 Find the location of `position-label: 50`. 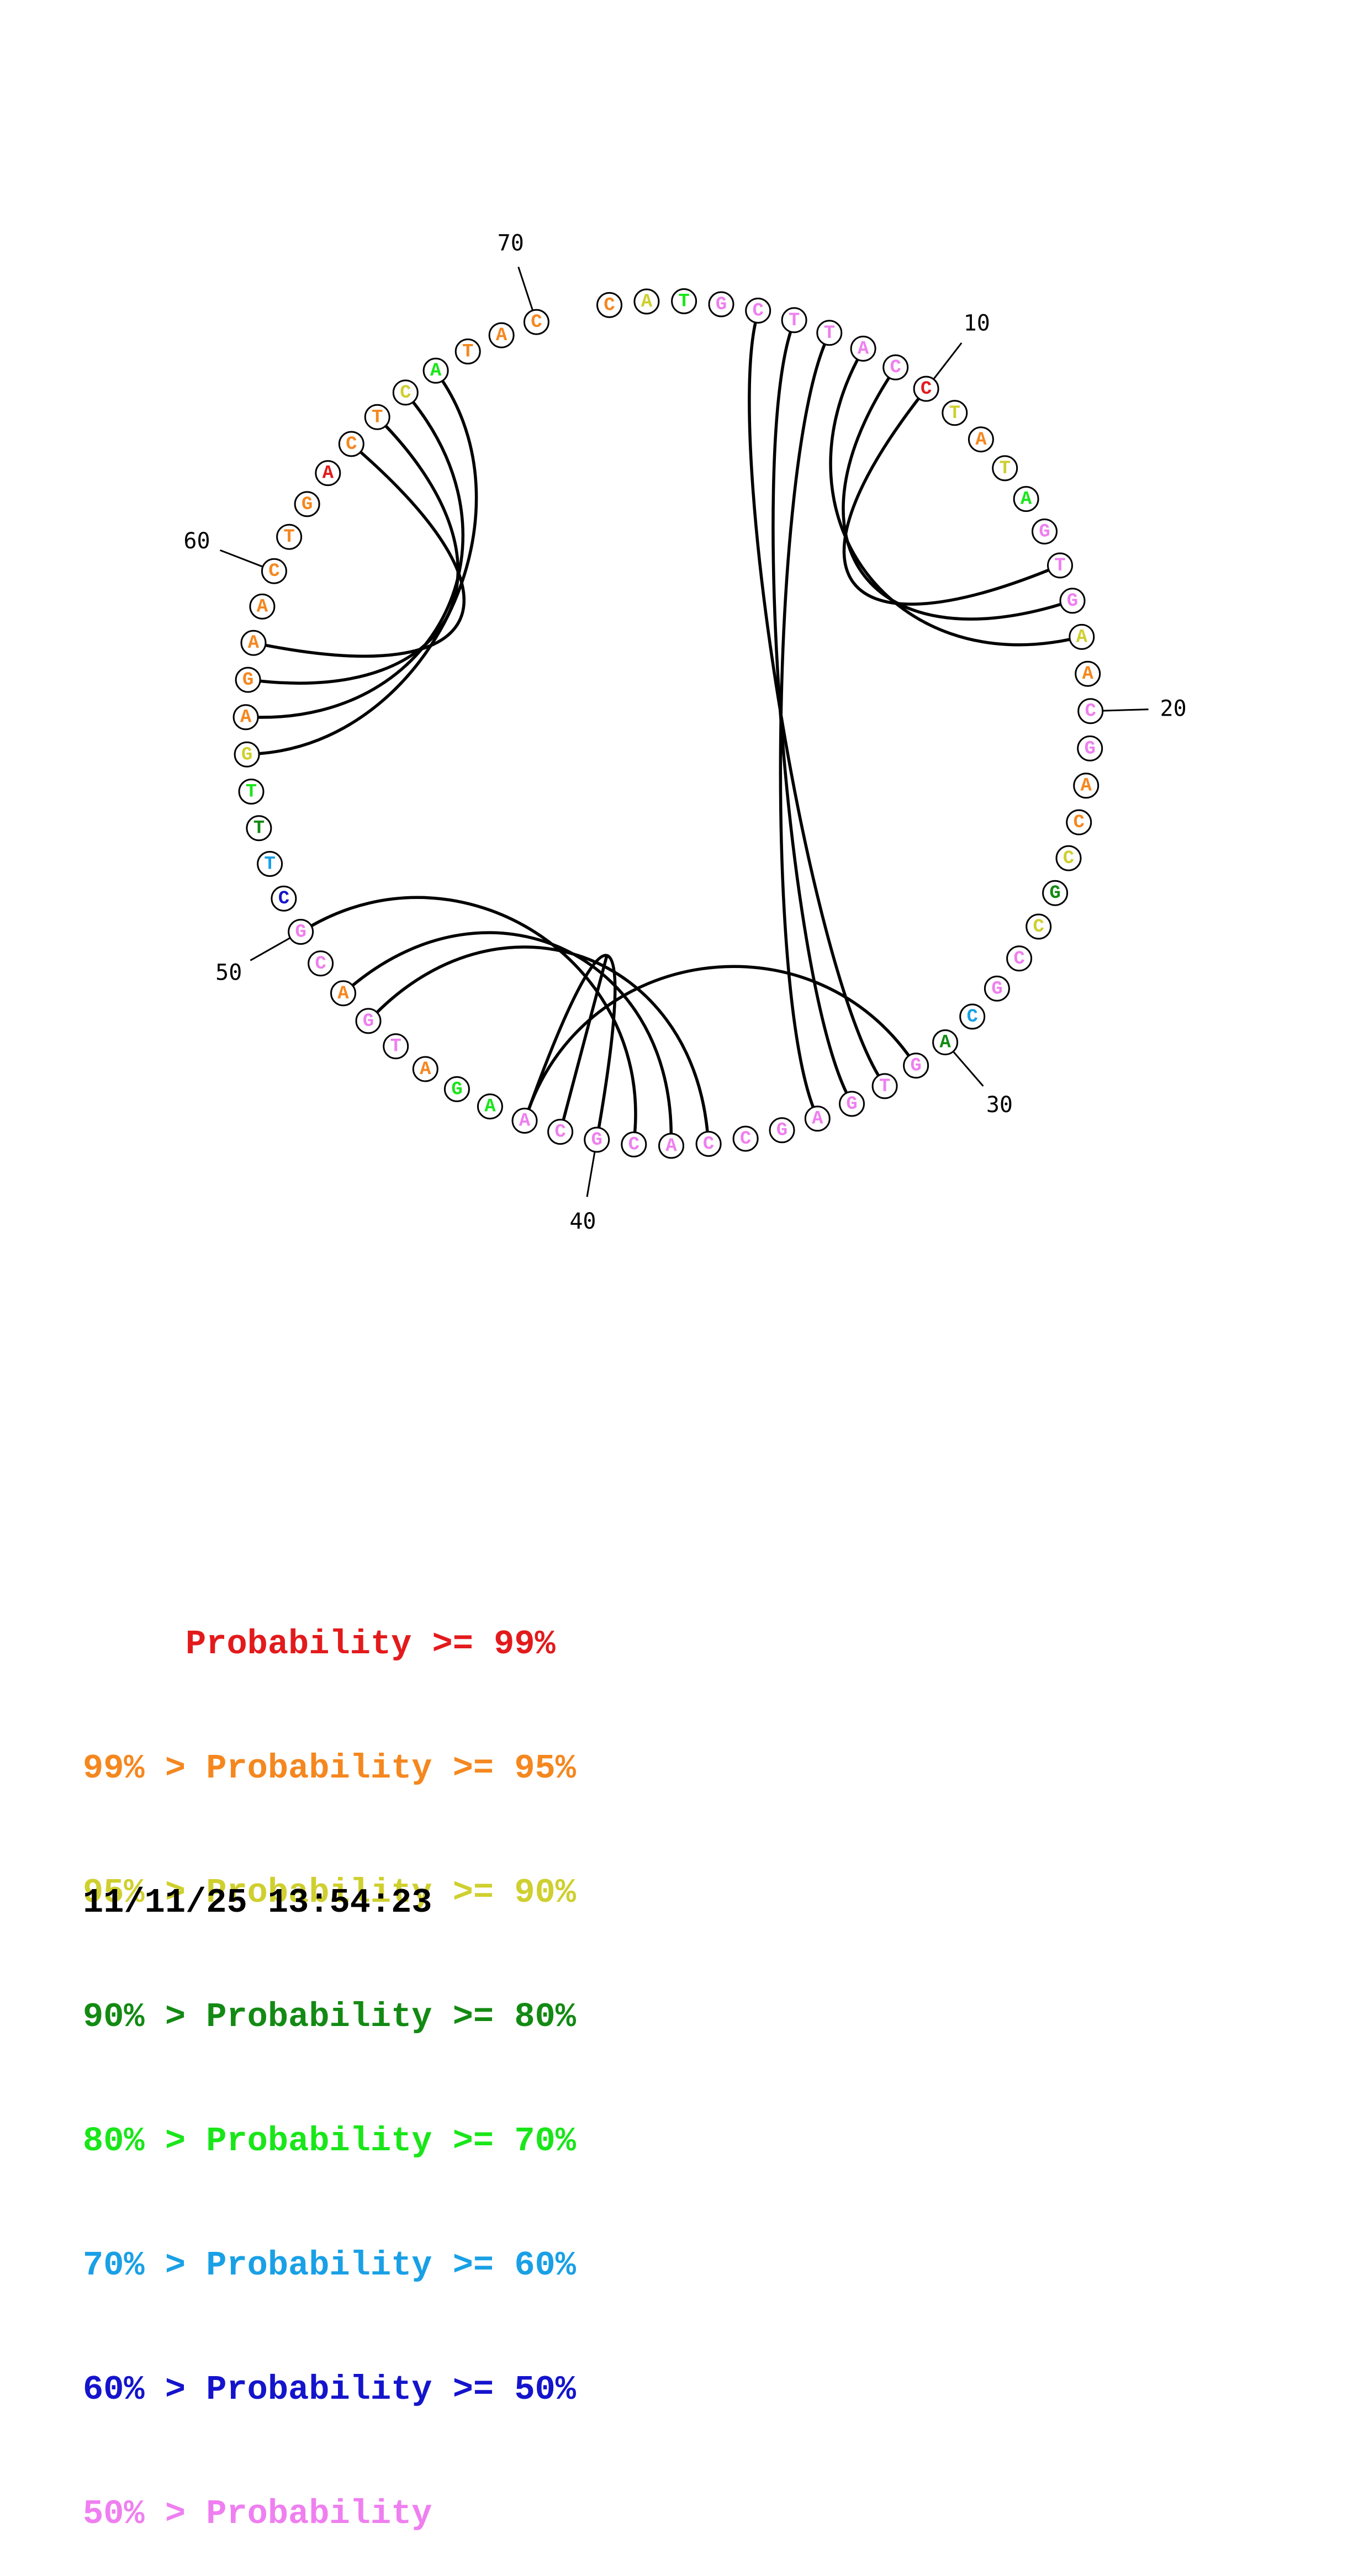

position-label: 50 is located at coordinates (228, 973).